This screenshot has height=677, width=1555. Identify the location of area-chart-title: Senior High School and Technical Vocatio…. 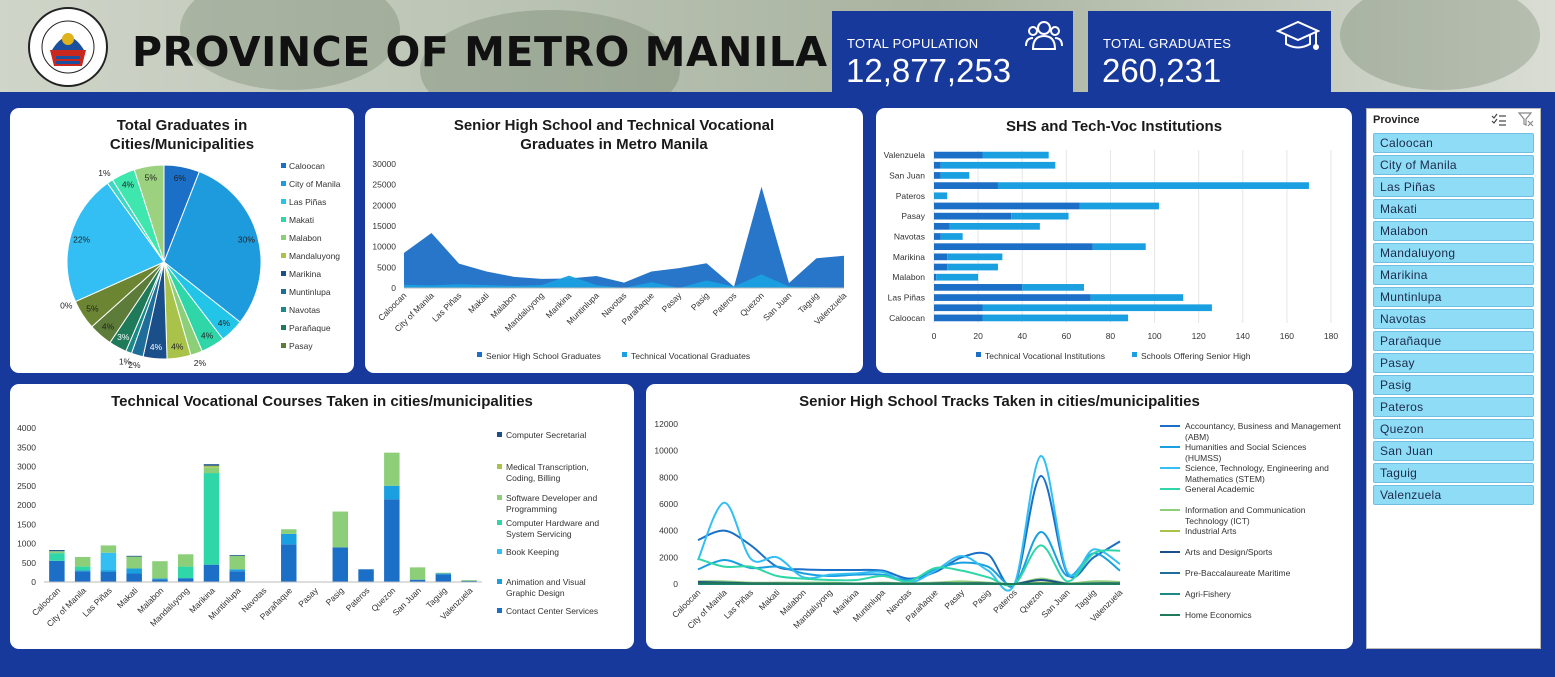
(614, 135).